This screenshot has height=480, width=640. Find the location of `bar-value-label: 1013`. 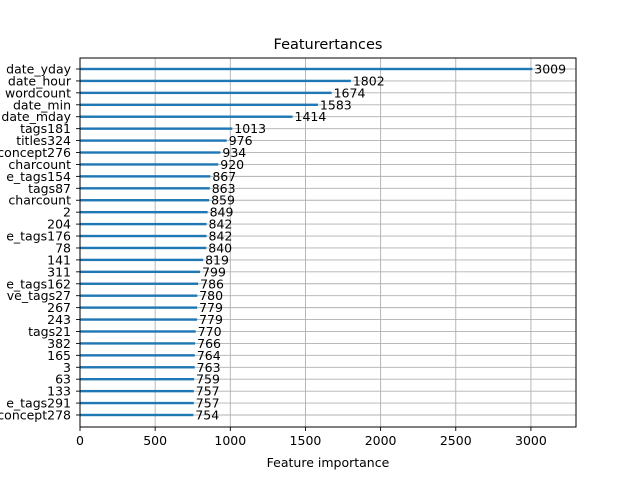

bar-value-label: 1013 is located at coordinates (250, 128).